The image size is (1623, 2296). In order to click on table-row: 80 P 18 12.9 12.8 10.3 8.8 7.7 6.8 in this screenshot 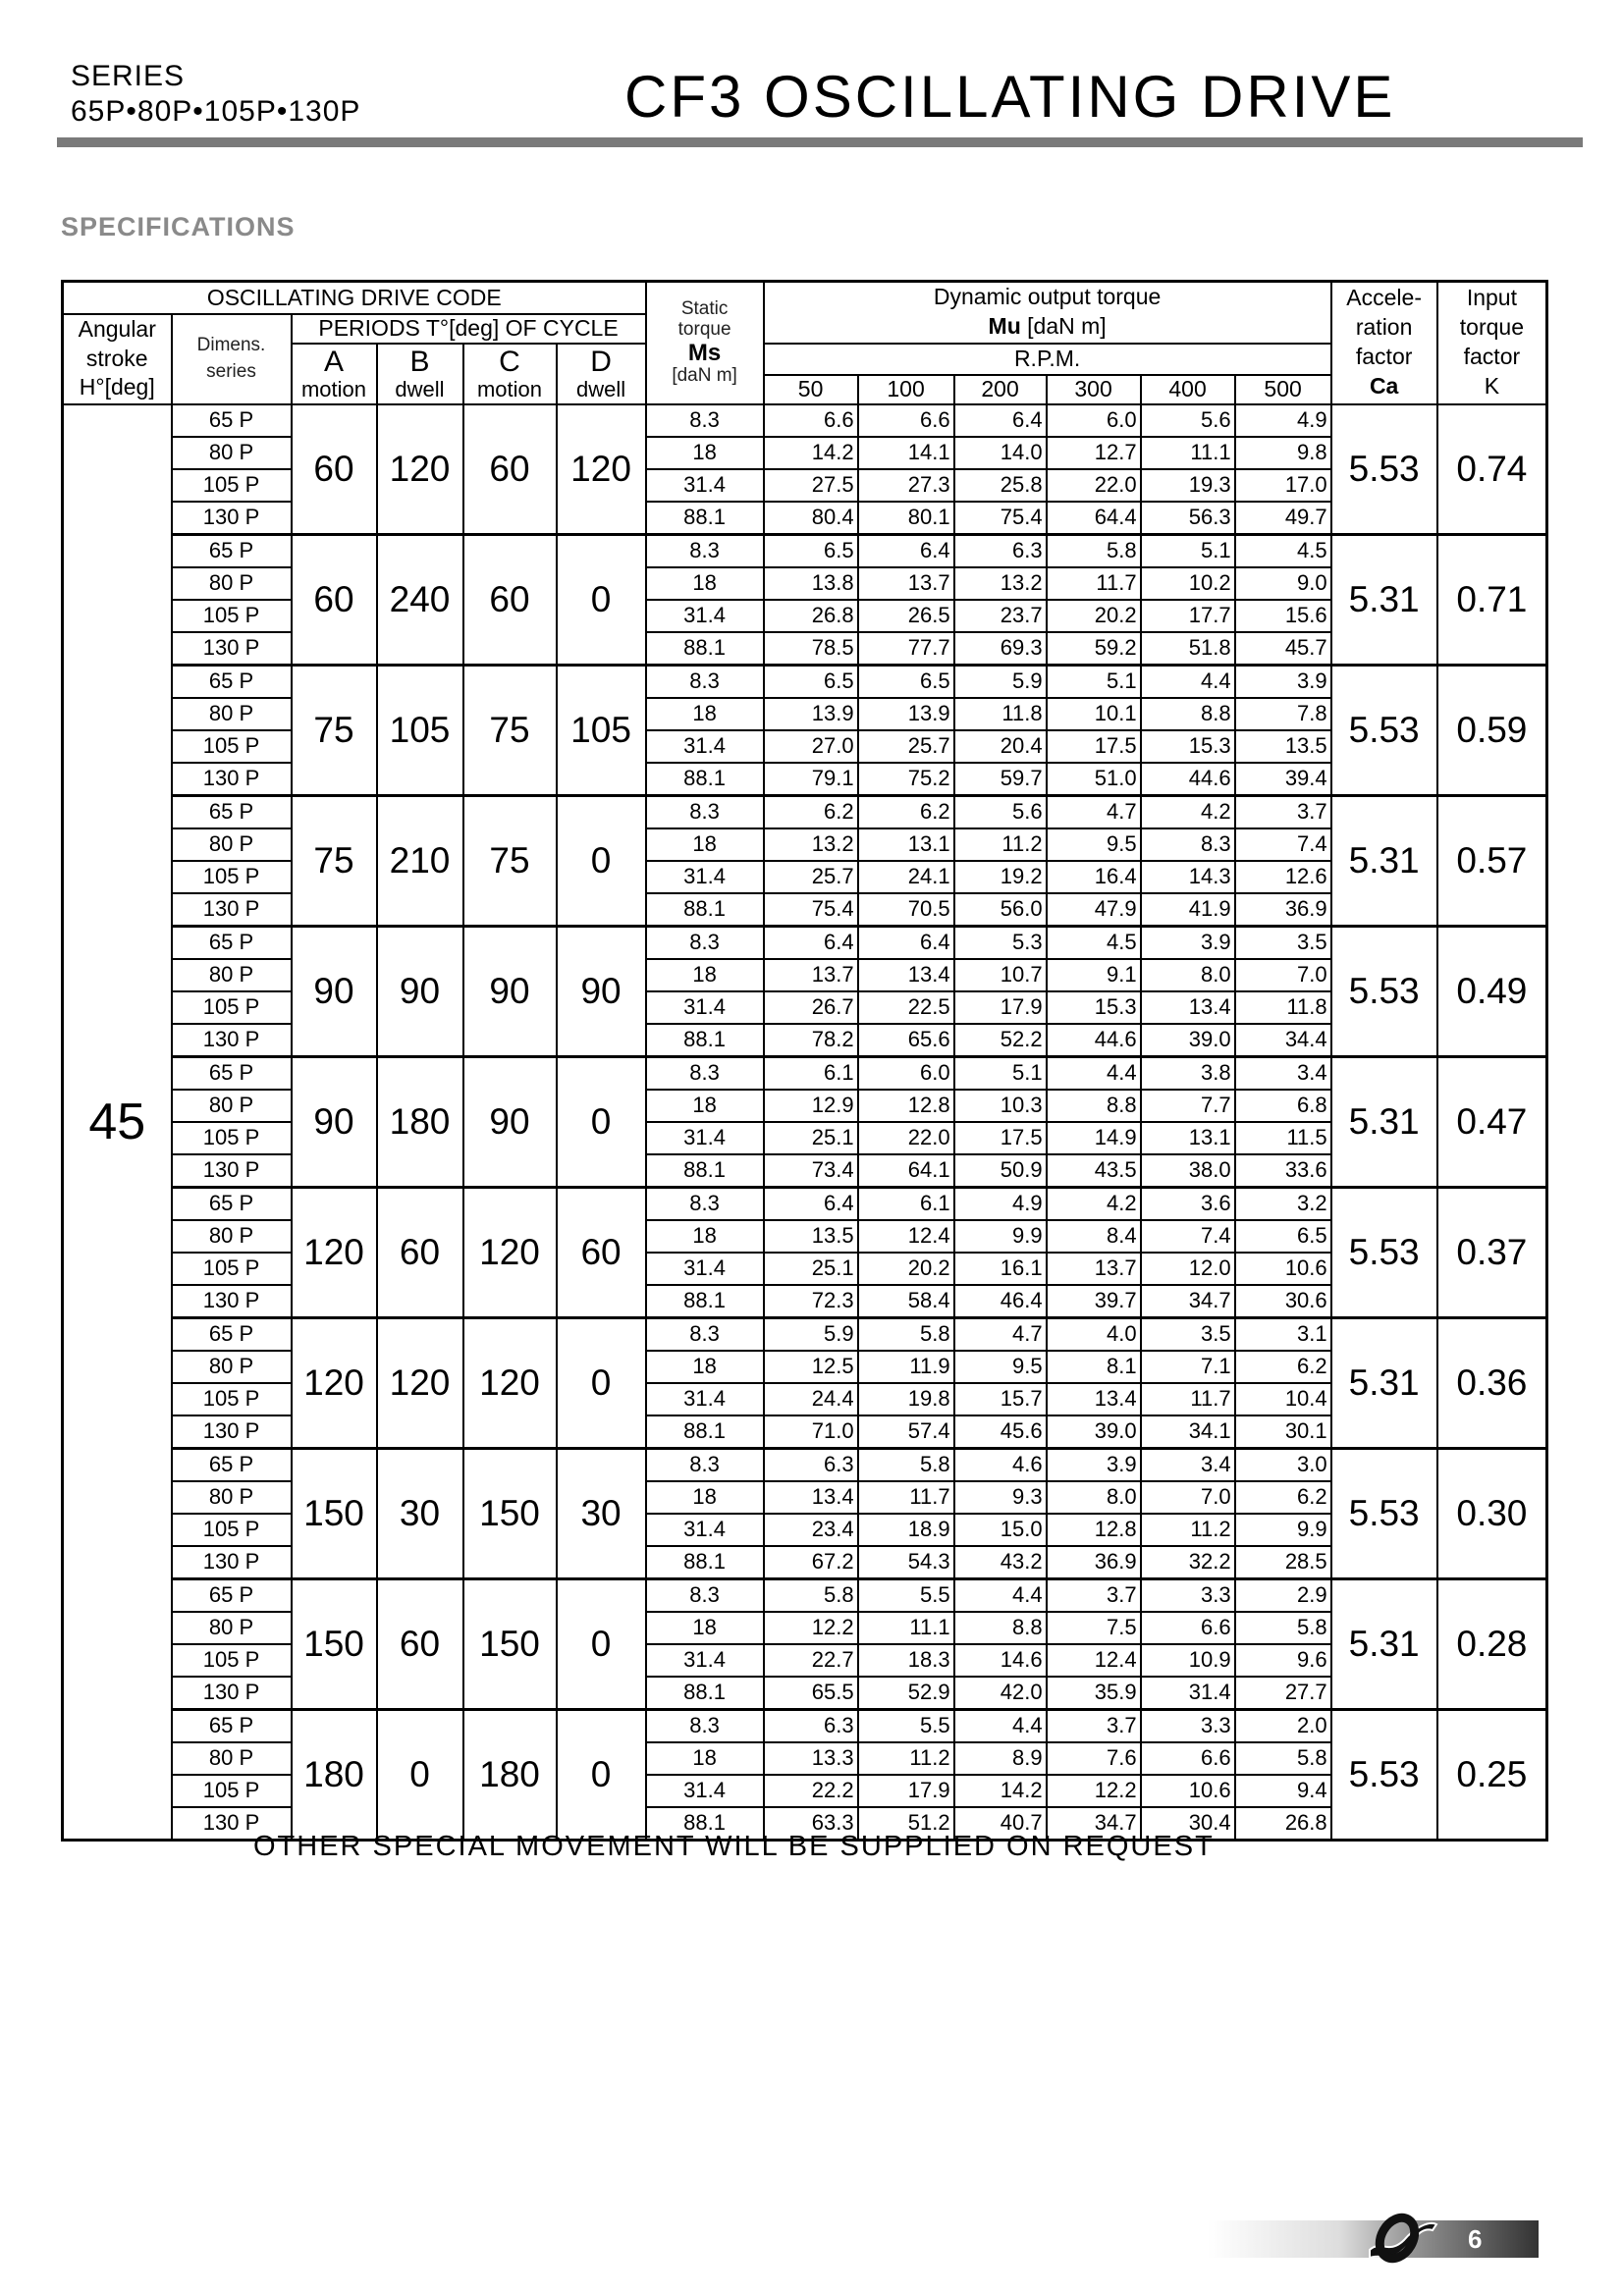, I will do `click(805, 1105)`.